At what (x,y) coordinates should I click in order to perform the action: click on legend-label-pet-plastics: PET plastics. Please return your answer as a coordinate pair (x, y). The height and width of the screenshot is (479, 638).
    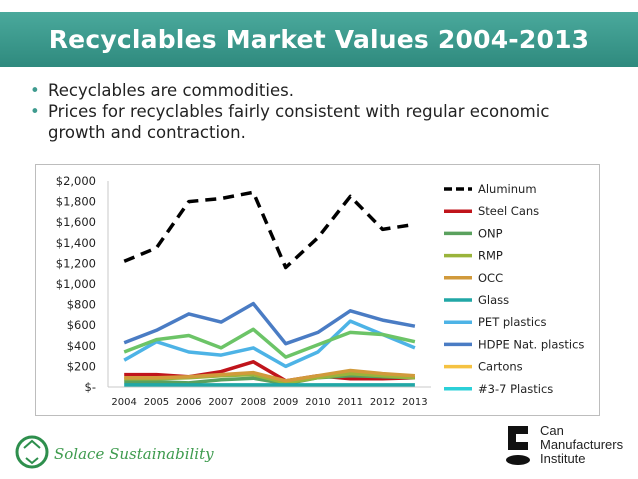
    Looking at the image, I should click on (512, 322).